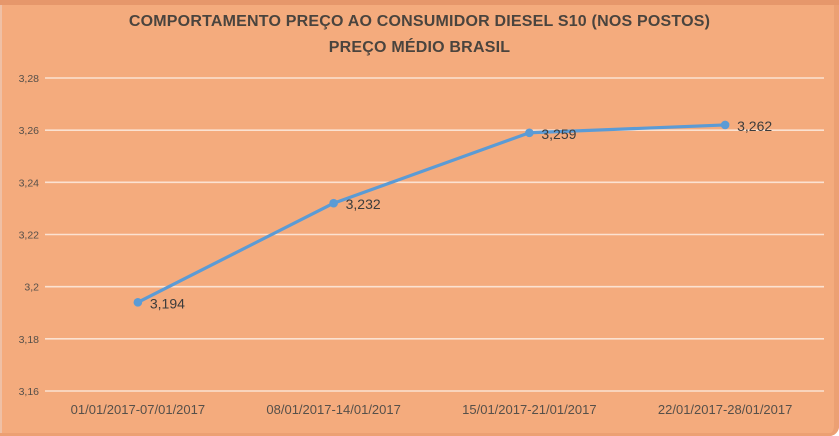 Image resolution: width=839 pixels, height=436 pixels. What do you see at coordinates (29, 79) in the screenshot?
I see `y-axis-tick-label: 3,28` at bounding box center [29, 79].